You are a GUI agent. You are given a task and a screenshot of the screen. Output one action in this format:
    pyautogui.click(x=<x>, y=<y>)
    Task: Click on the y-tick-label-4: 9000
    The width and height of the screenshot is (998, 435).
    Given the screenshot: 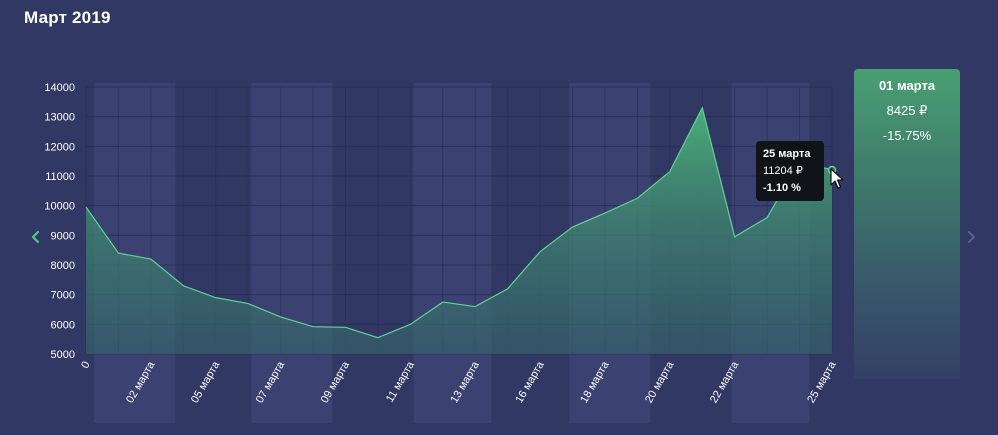 What is the action you would take?
    pyautogui.click(x=63, y=236)
    